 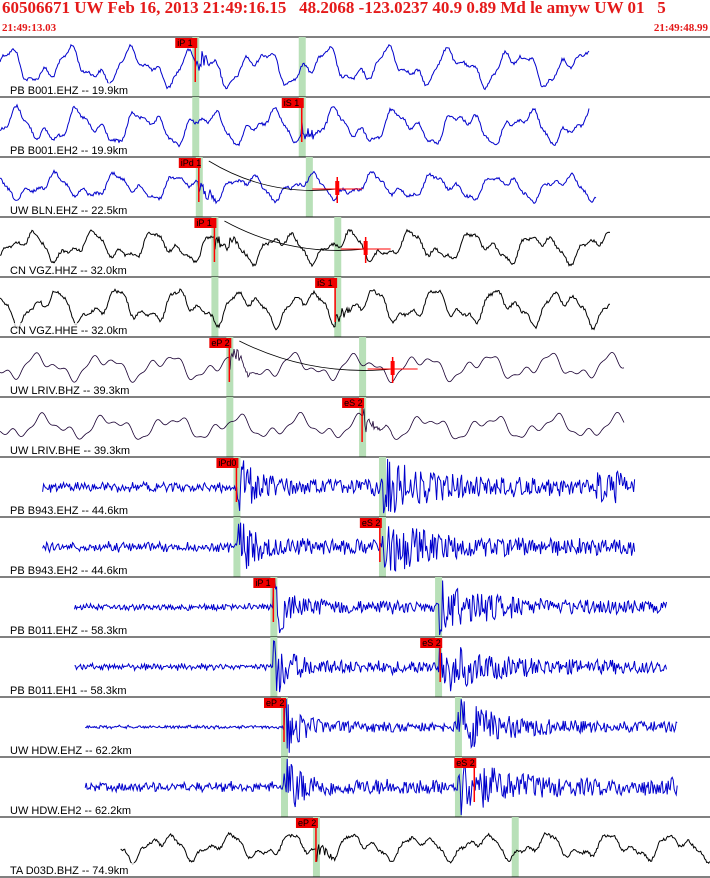 What do you see at coordinates (680, 28) in the screenshot?
I see `time-end-label: 21:49:48.99` at bounding box center [680, 28].